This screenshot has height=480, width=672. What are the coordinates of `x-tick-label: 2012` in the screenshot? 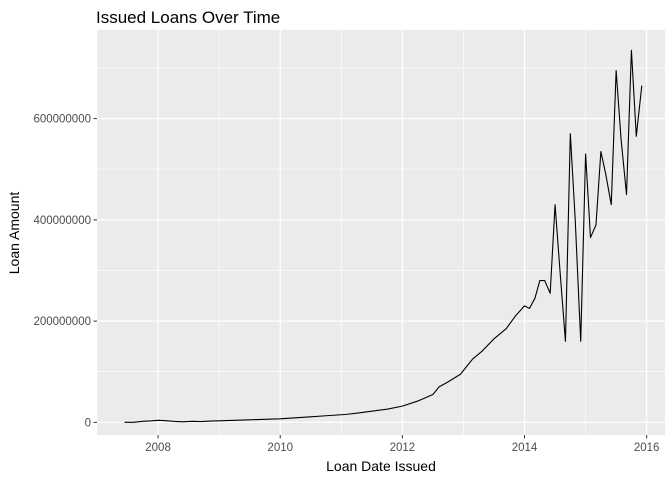 It's located at (403, 448).